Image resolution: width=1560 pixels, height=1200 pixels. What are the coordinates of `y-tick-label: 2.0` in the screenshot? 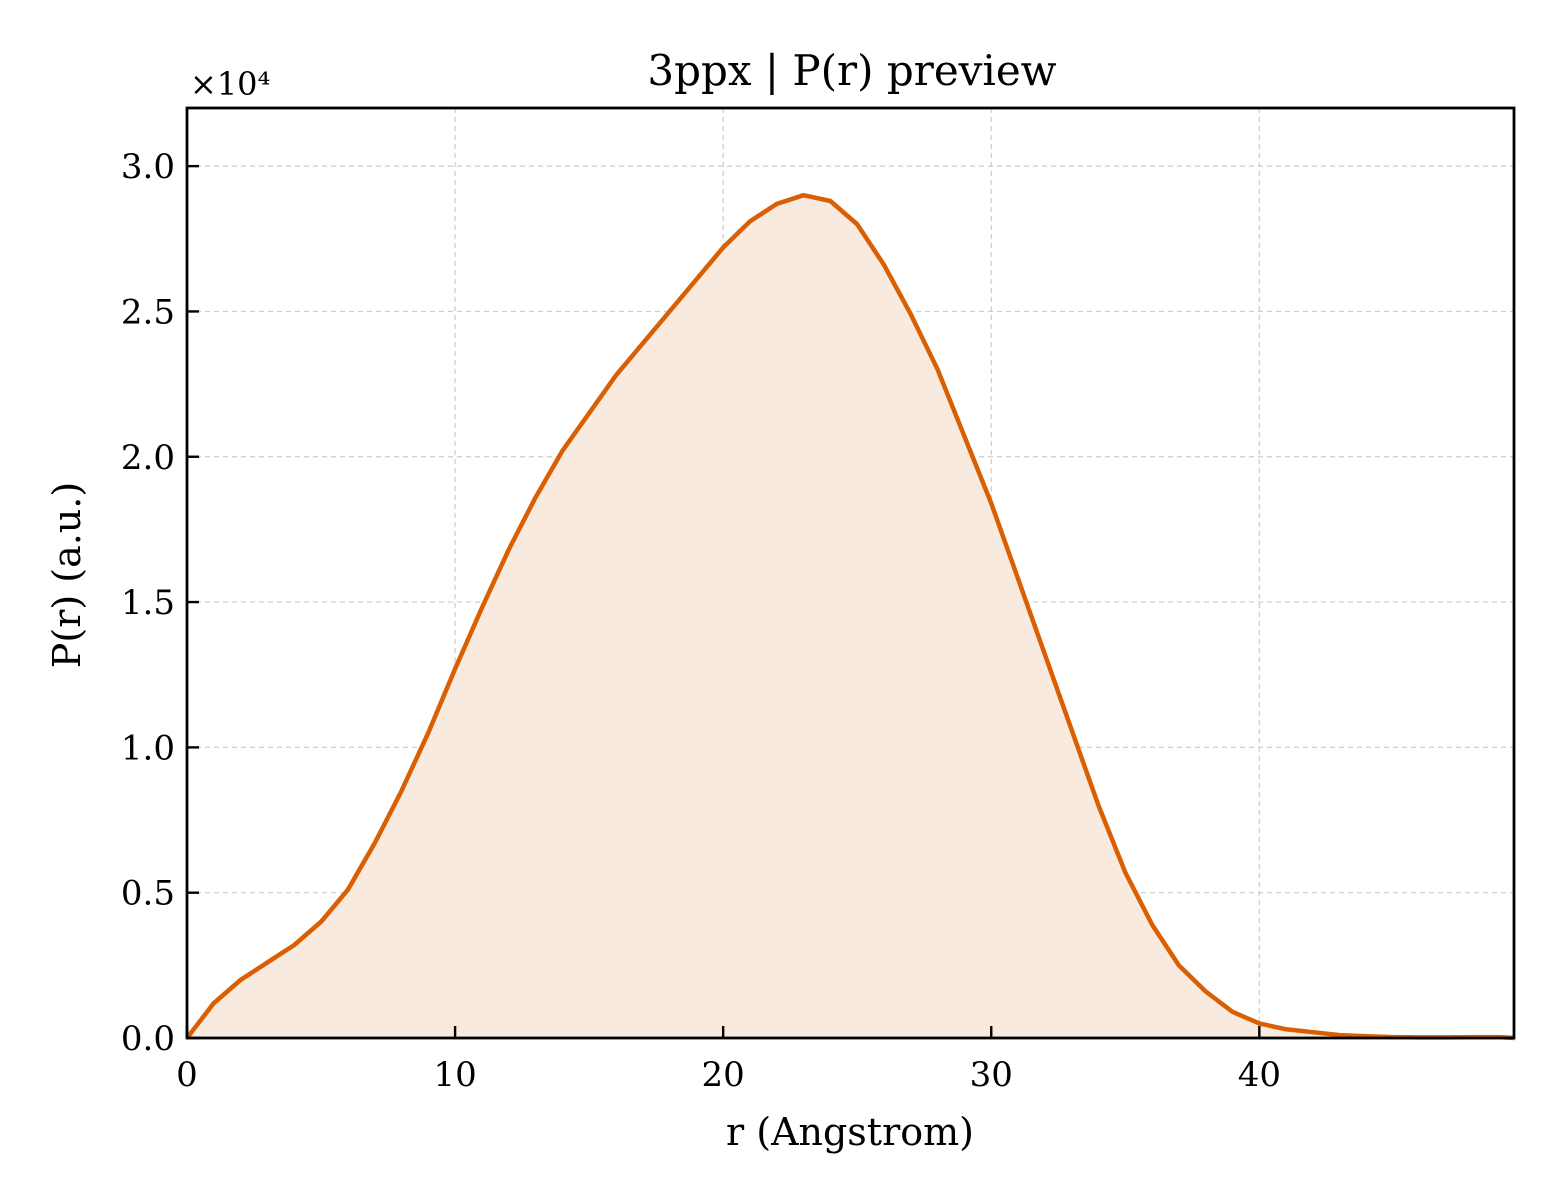 It's located at (148, 458).